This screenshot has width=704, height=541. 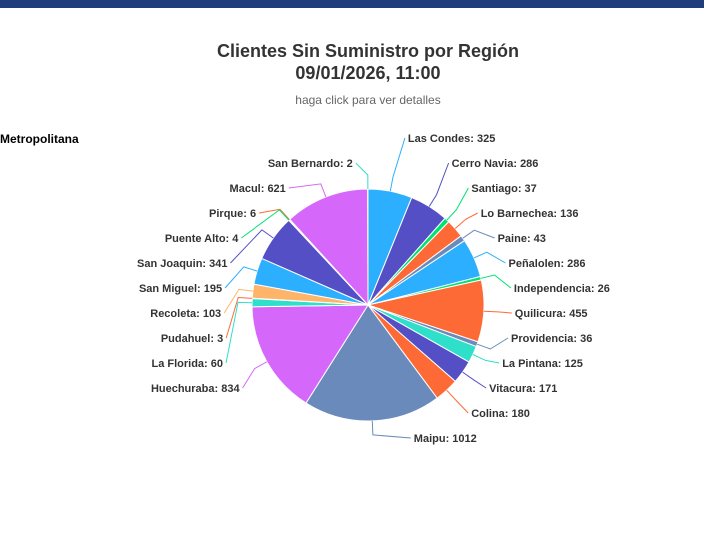 I want to click on data-label-cerro-navia: Cerro Navia: 286, so click(x=495, y=164).